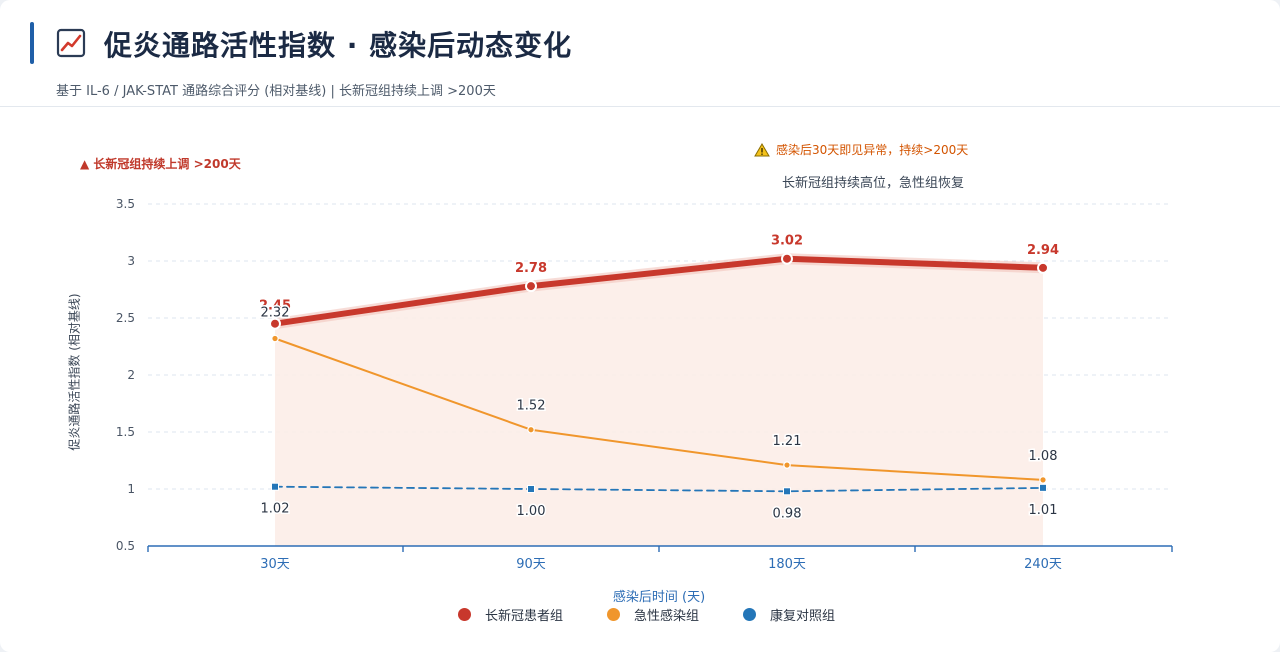 This screenshot has height=652, width=1280. I want to click on chart-legend: 长新冠患者组 急性感染组 康复对照组, so click(646, 614).